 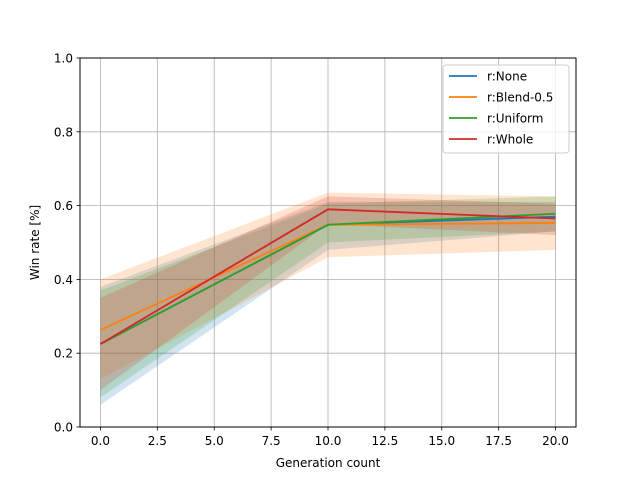 I want to click on x-tick-label: 12.5, so click(x=385, y=441).